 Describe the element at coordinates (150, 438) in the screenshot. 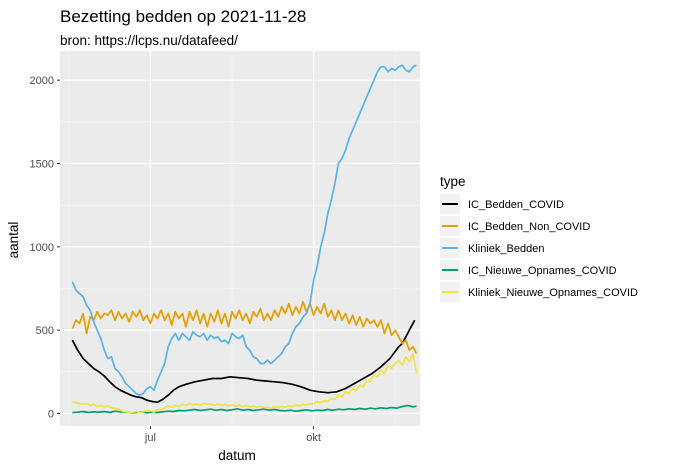

I see `x-tick-label: jul` at that location.